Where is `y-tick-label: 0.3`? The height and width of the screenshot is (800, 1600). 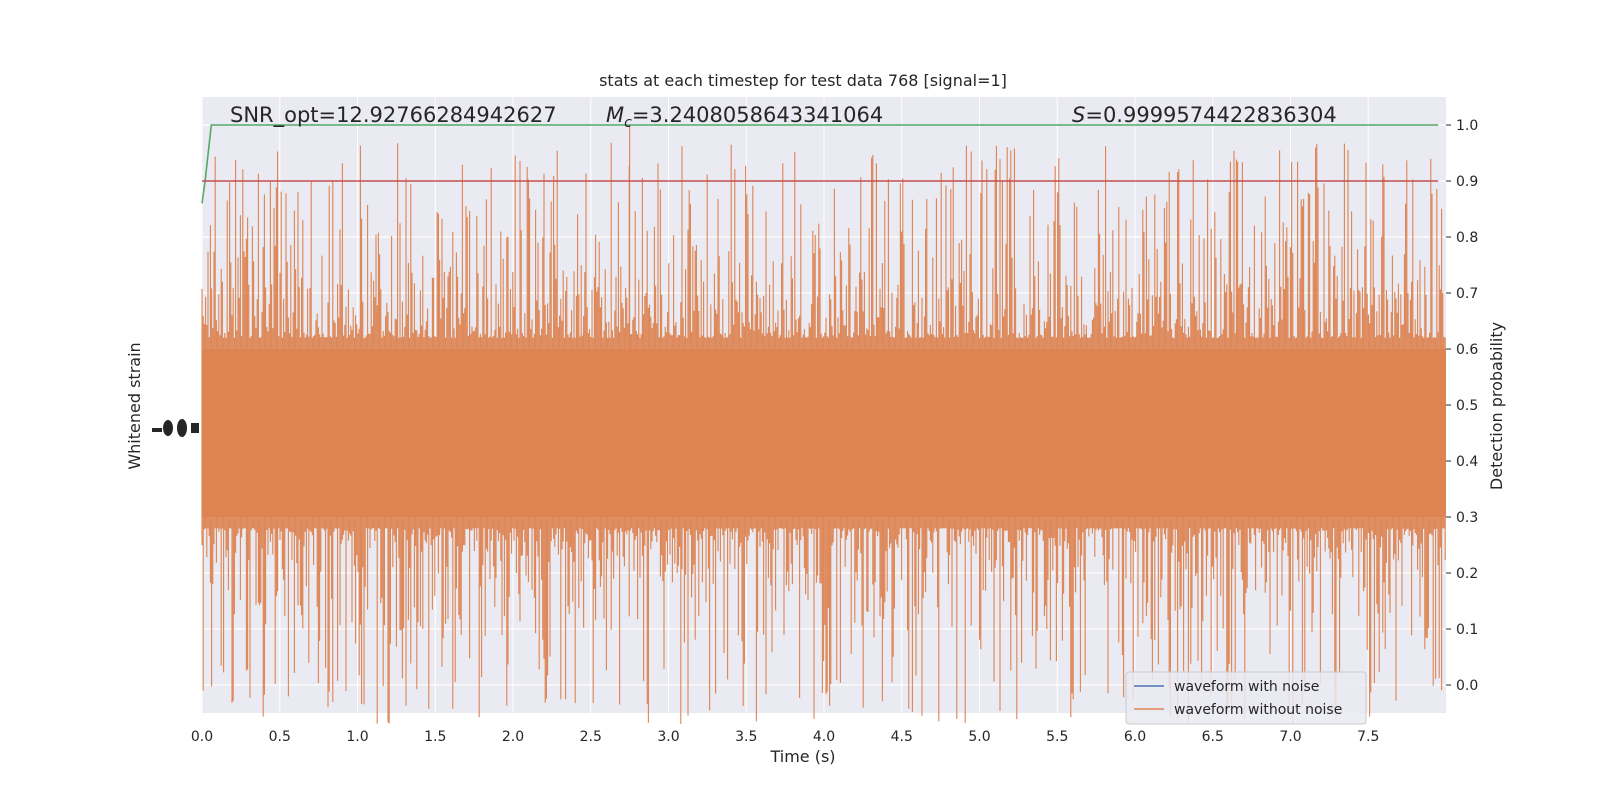
y-tick-label: 0.3 is located at coordinates (1467, 518).